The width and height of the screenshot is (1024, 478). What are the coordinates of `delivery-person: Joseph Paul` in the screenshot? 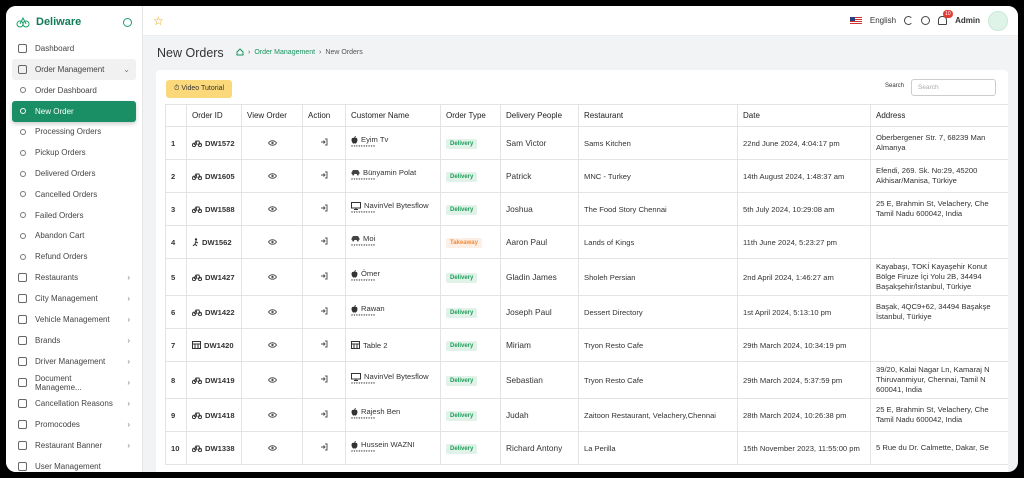 It's located at (539, 312).